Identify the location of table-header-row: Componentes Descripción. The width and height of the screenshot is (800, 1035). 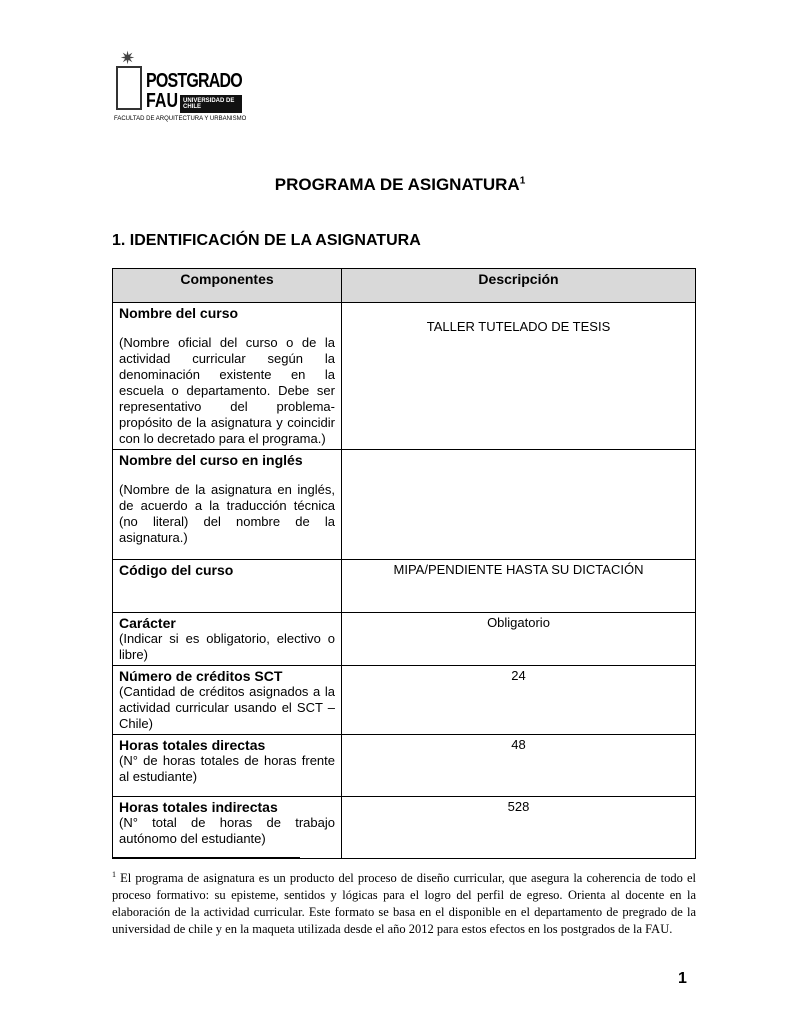
(404, 285).